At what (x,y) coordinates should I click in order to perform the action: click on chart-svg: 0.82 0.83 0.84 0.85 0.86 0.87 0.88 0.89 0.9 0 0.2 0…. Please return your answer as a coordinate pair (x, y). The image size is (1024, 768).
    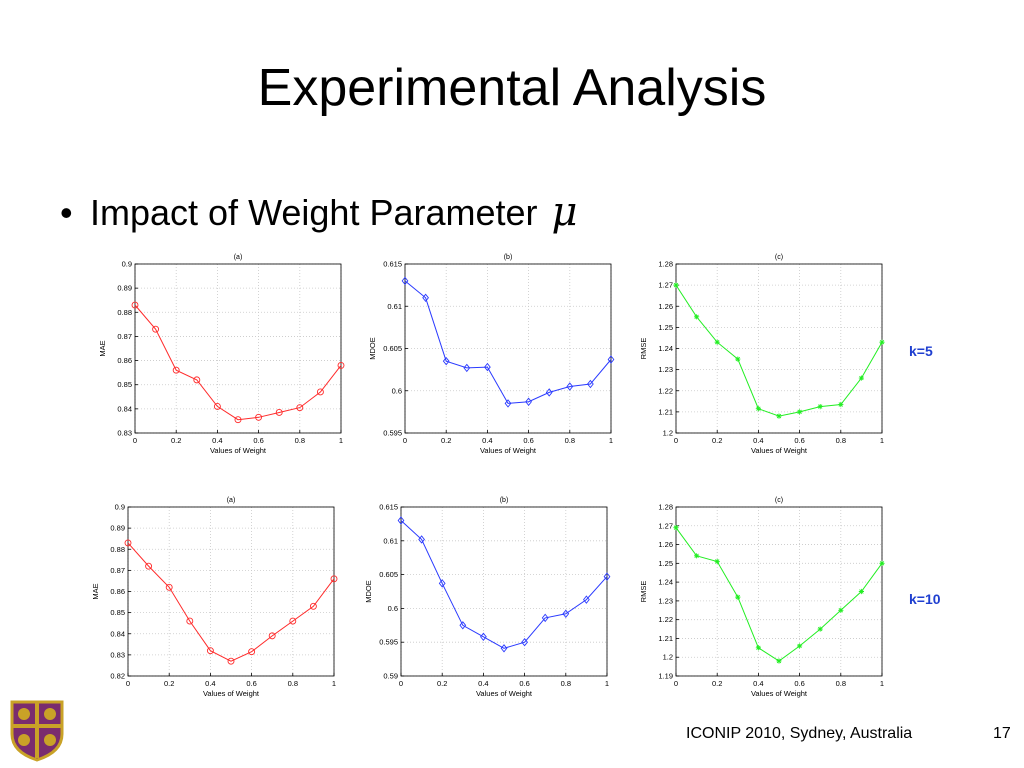
    Looking at the image, I should click on (214, 597).